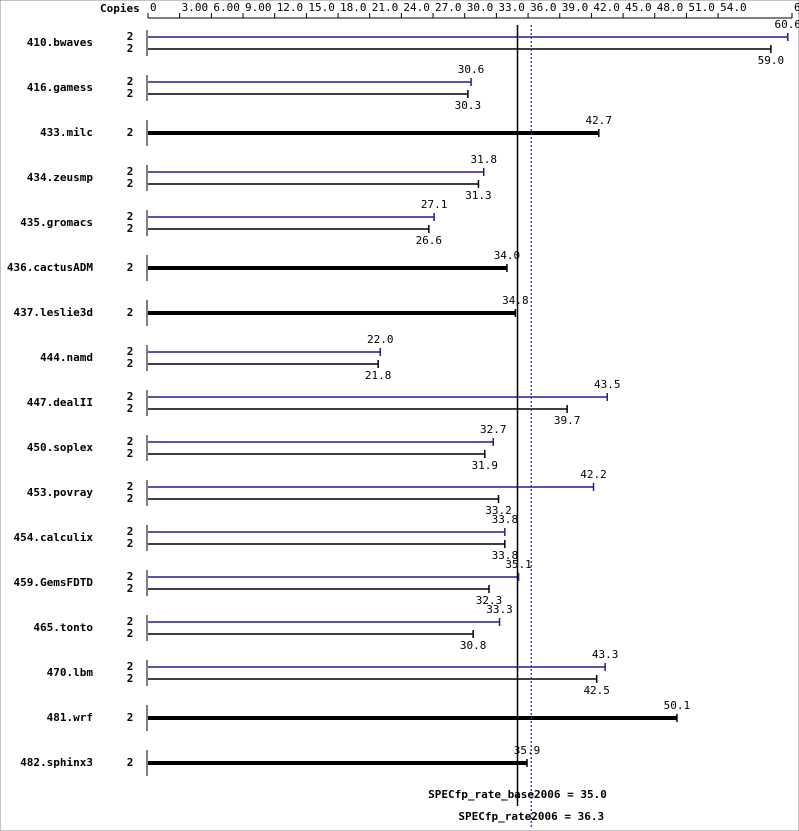  What do you see at coordinates (498, 510) in the screenshot?
I see `value-label: 33.2` at bounding box center [498, 510].